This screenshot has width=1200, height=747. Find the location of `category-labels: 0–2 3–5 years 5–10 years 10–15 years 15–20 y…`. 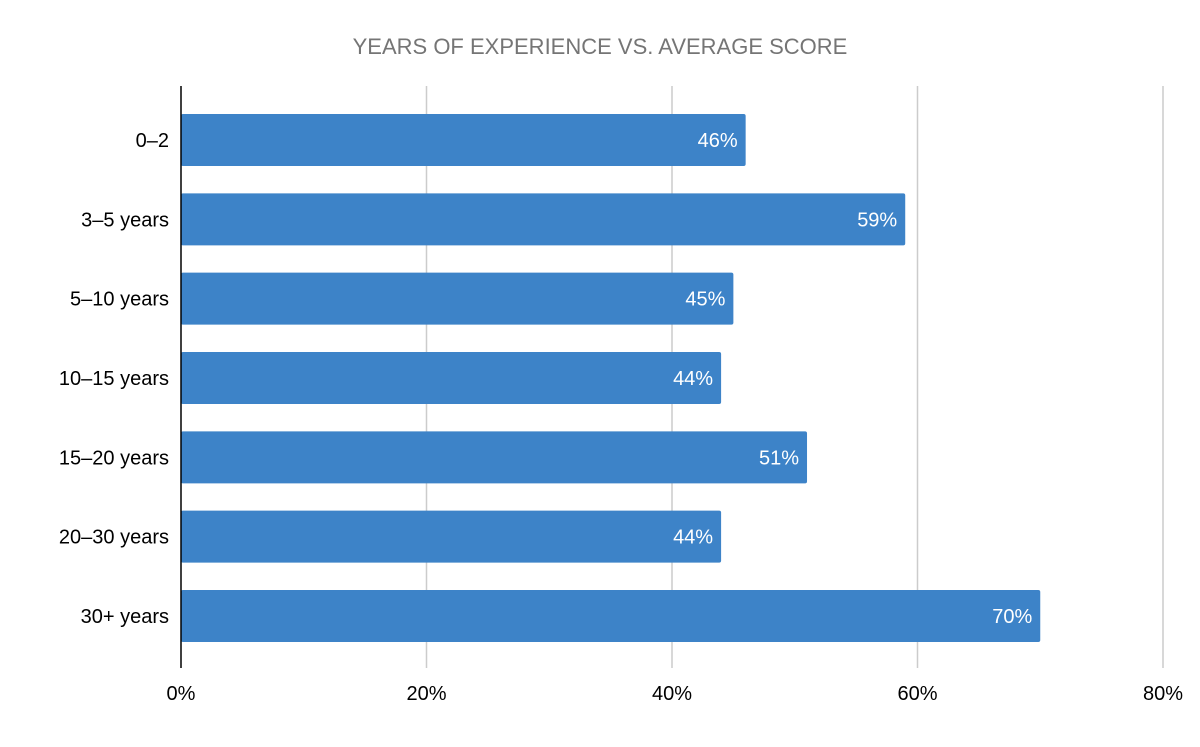

category-labels: 0–2 3–5 years 5–10 years 10–15 years 15–20 y… is located at coordinates (114, 379).